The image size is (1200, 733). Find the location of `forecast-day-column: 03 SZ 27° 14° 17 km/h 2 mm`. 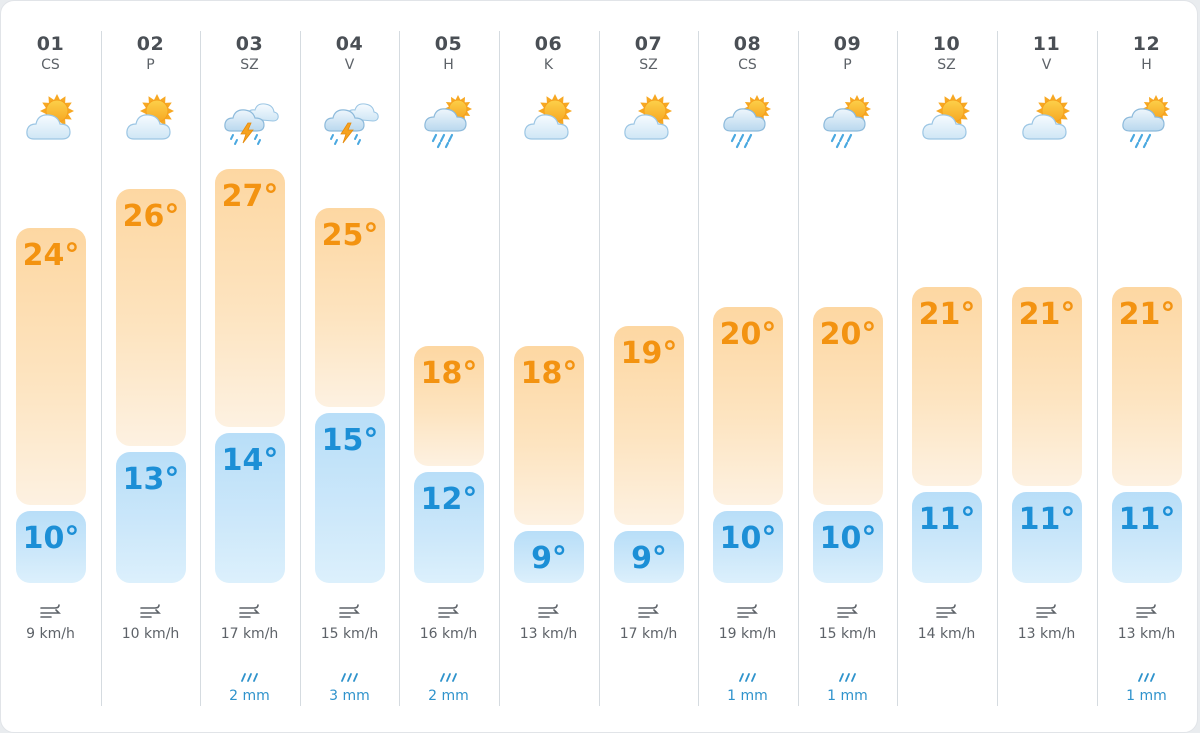

forecast-day-column: 03 SZ 27° 14° 17 km/h 2 mm is located at coordinates (249, 366).